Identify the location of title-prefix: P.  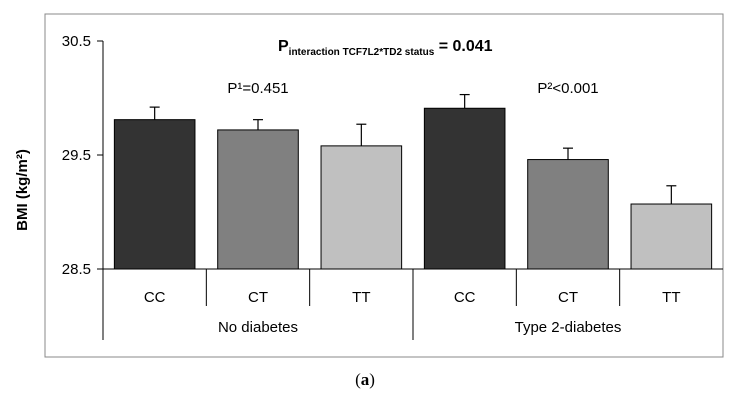
(283, 46).